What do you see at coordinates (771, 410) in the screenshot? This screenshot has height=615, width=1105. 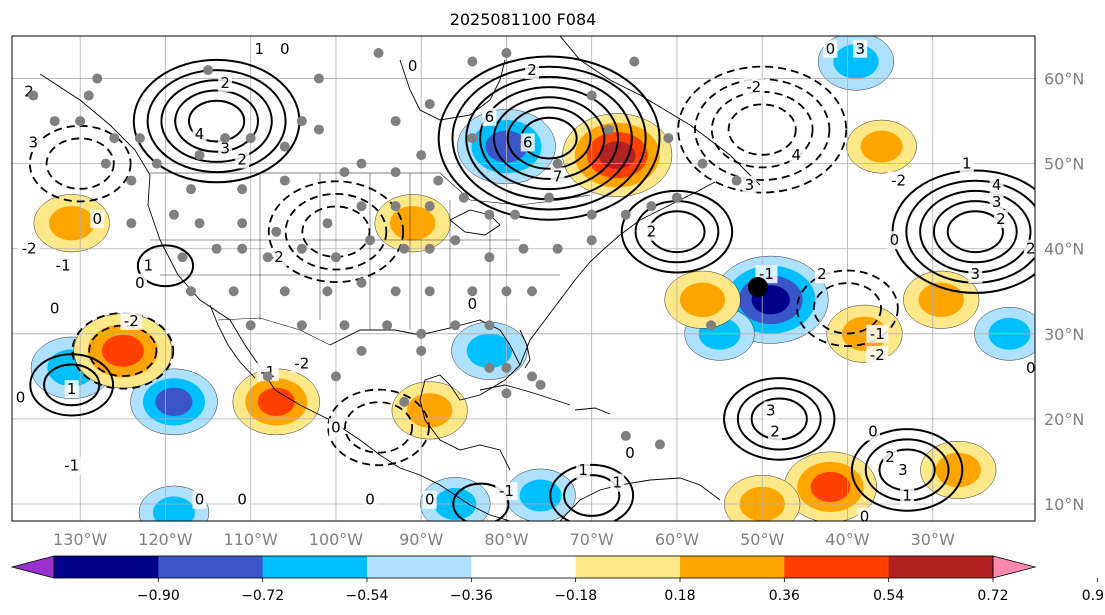 I see `contour-label-51: 3` at bounding box center [771, 410].